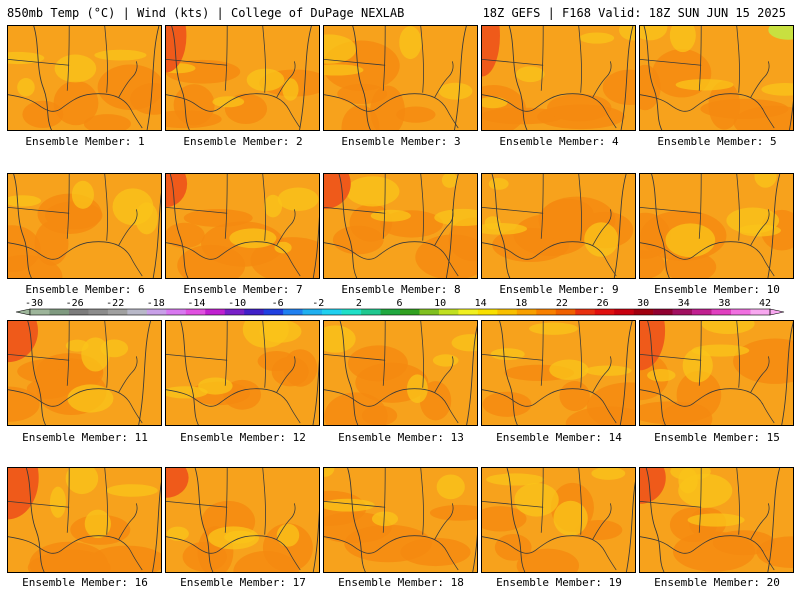  What do you see at coordinates (243, 437) in the screenshot?
I see `ensemble-member-label: Ensemble Member: 12` at bounding box center [243, 437].